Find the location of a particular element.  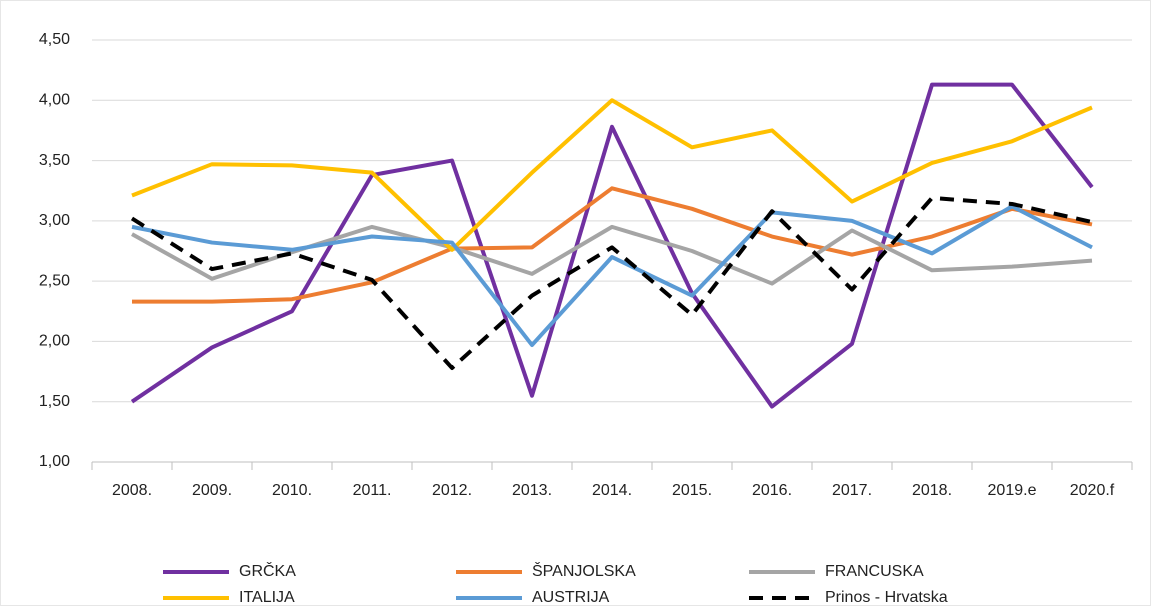

x-tick-label: 2018. is located at coordinates (932, 490).